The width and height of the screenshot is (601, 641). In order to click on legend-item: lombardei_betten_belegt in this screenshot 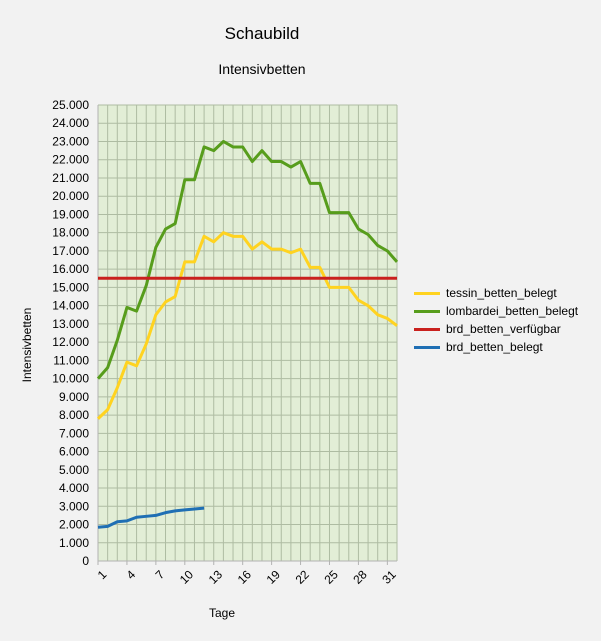, I will do `click(496, 311)`.